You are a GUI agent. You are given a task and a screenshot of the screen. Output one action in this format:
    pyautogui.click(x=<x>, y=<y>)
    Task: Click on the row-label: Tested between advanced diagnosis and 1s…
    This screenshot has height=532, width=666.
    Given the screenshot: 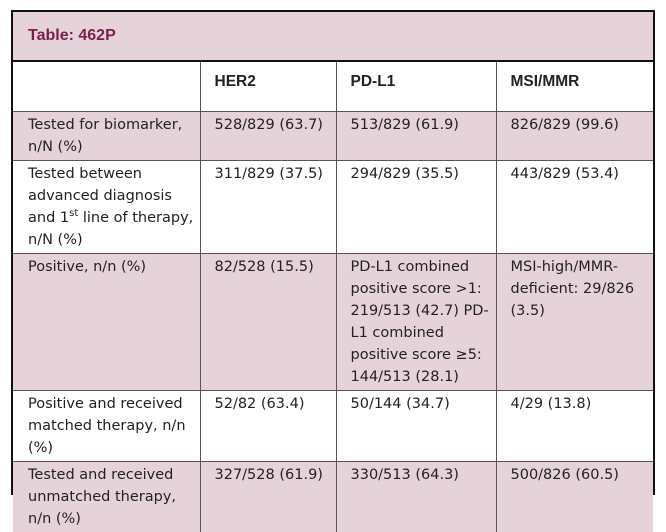 What is the action you would take?
    pyautogui.click(x=106, y=207)
    